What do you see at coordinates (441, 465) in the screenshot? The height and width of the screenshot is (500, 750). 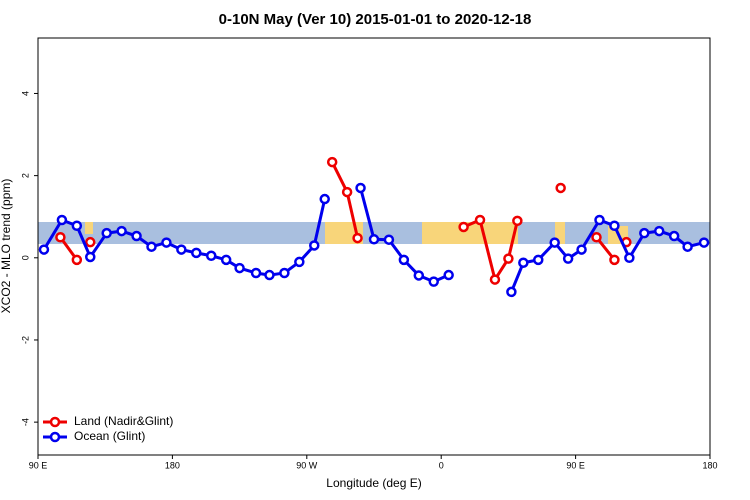 I see `x-tick-label: 0` at bounding box center [441, 465].